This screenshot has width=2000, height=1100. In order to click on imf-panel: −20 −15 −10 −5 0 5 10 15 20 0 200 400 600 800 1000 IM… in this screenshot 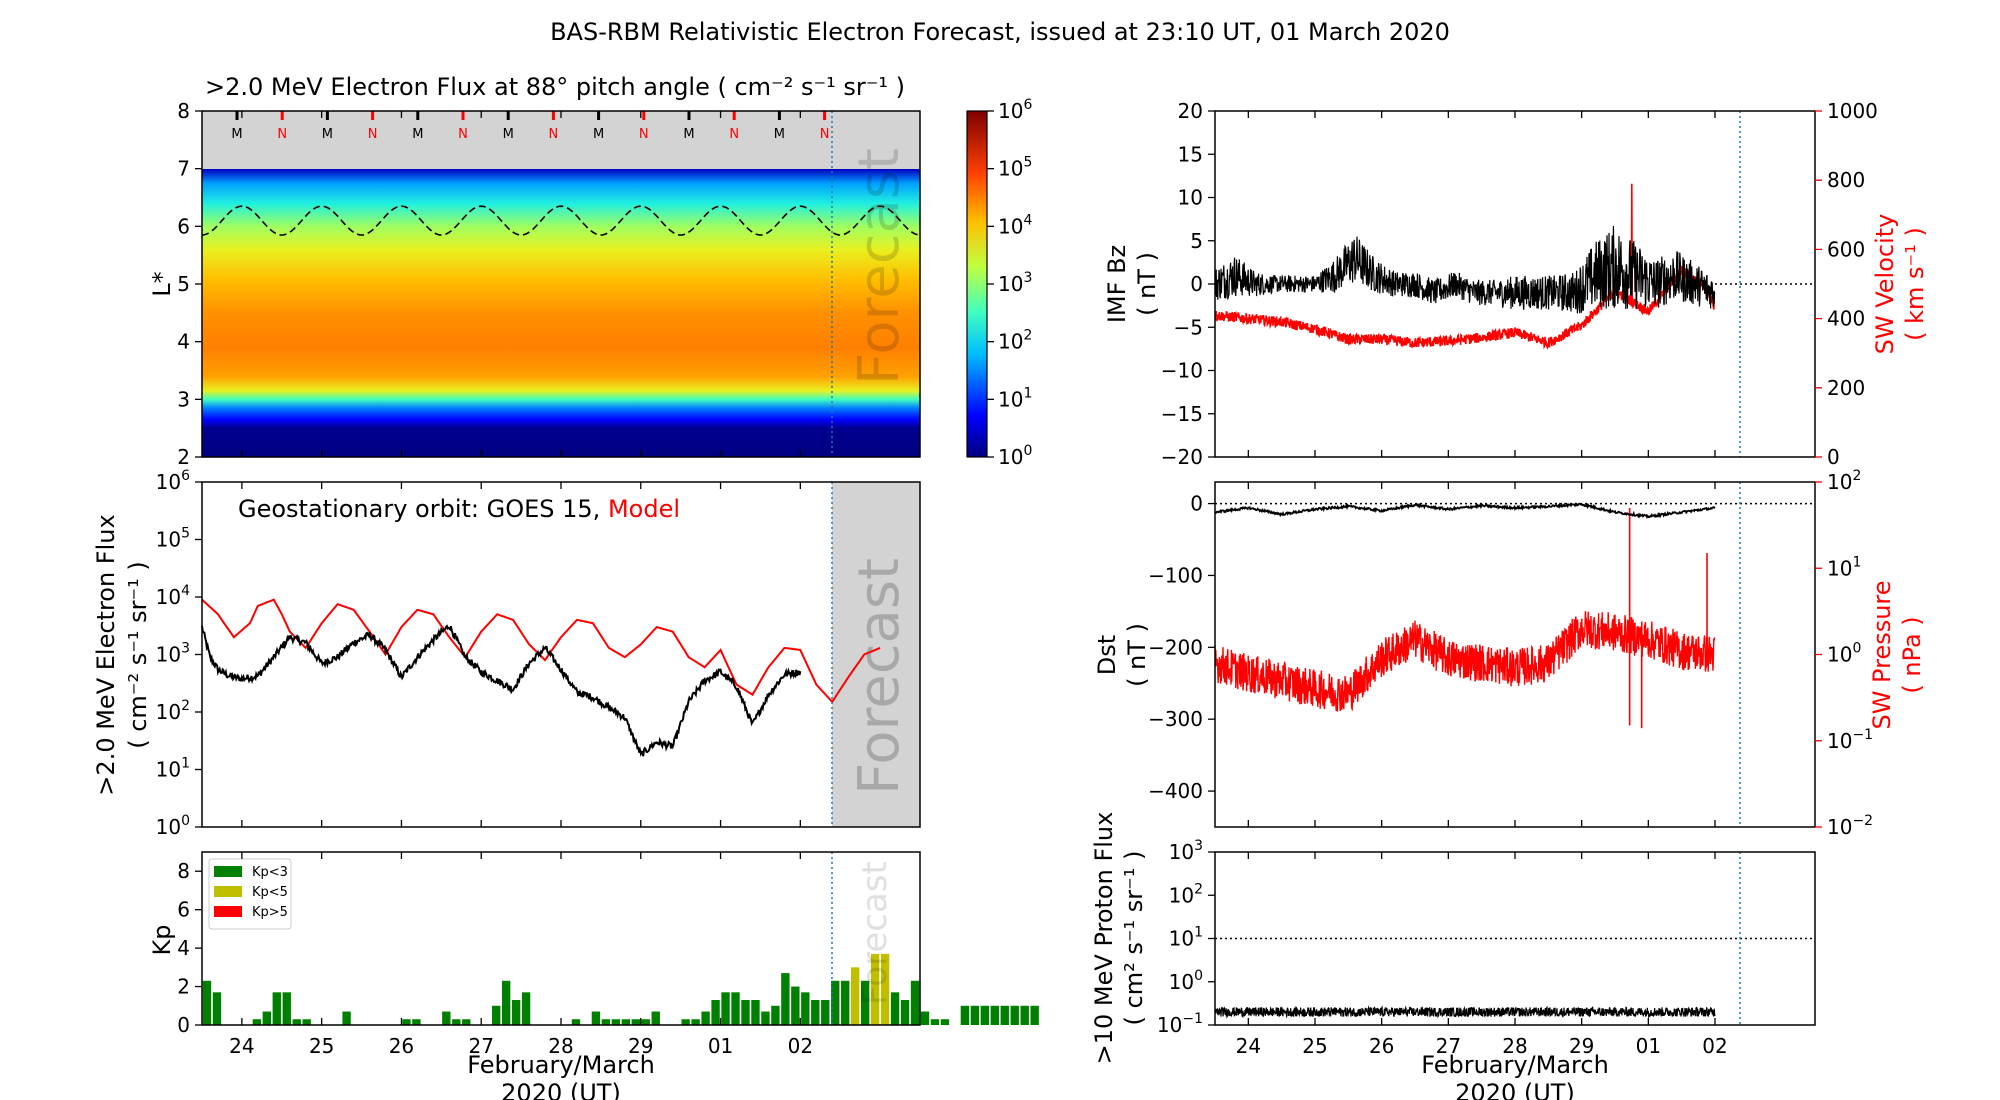, I will do `click(1516, 284)`.